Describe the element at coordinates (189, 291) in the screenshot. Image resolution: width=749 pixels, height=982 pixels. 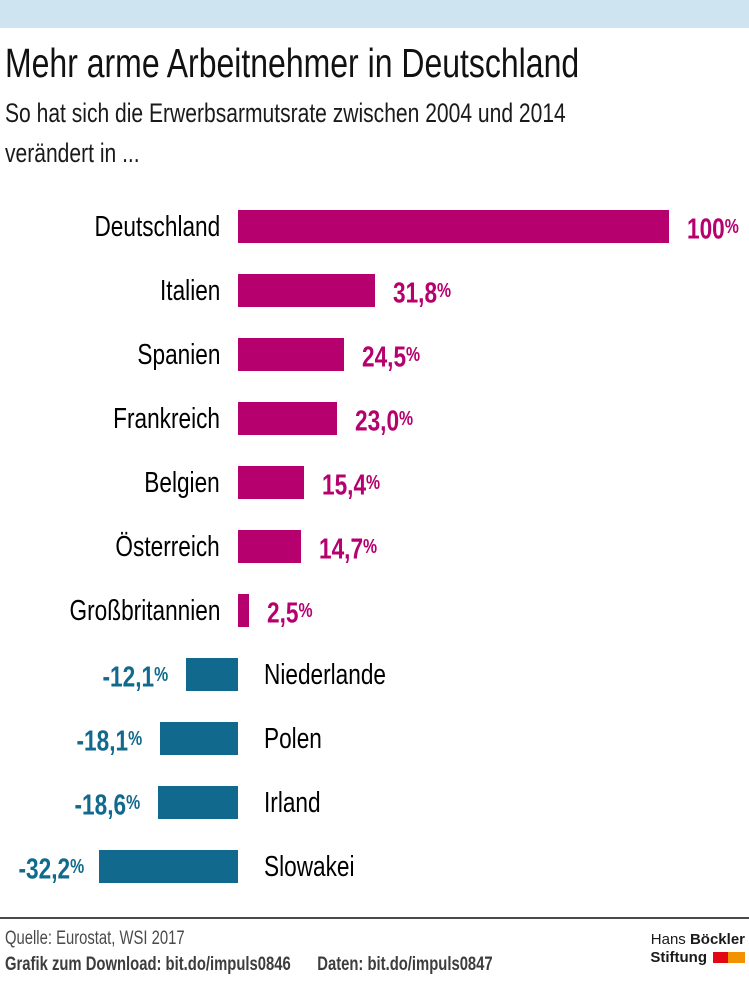
I see `category-label-italien: Italien` at that location.